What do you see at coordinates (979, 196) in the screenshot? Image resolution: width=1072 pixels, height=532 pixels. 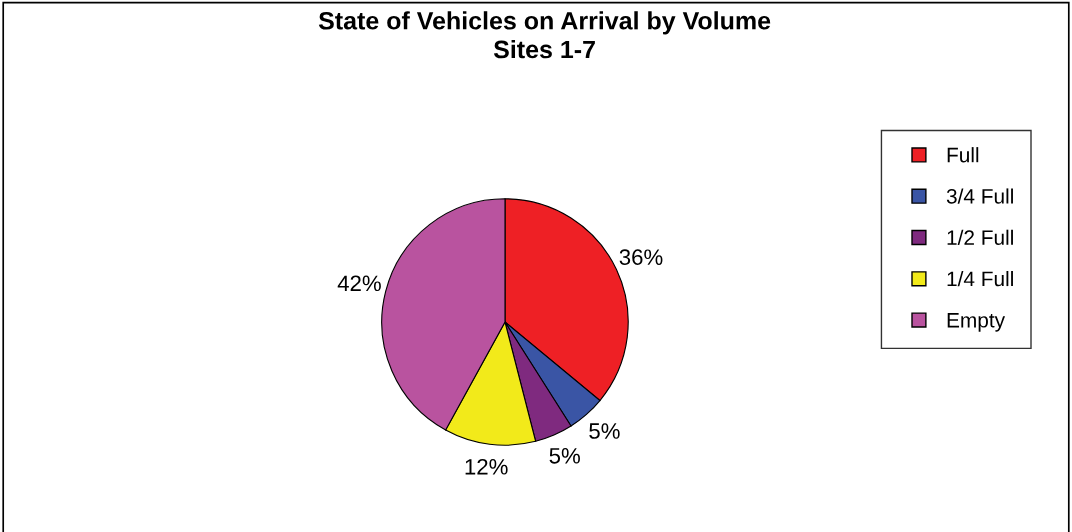 I see `legend-label: 3/4 Full` at bounding box center [979, 196].